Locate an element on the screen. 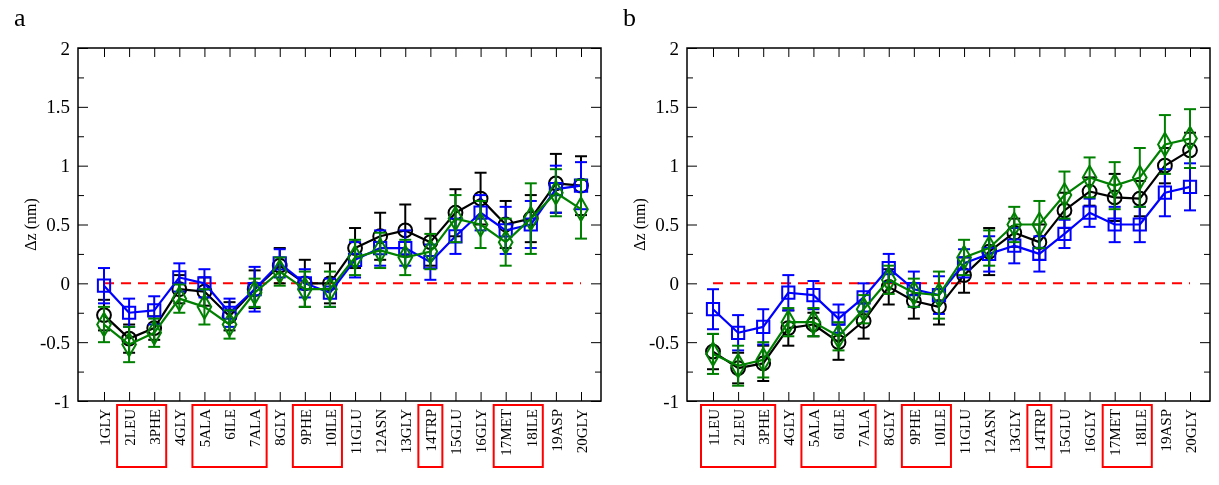 The height and width of the screenshot is (485, 1219). chart-title: a is located at coordinates (20, 17).